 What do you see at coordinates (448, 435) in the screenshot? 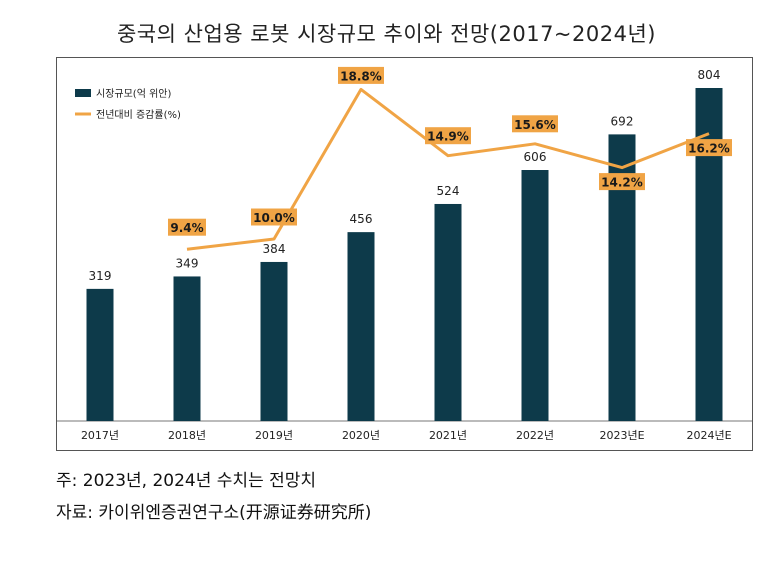
I see `x-tick-label: 2021년` at bounding box center [448, 435].